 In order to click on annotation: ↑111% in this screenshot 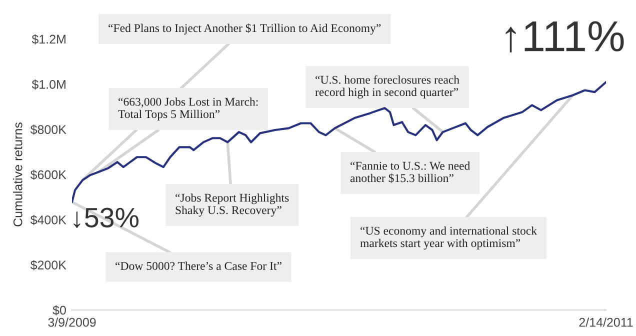, I will do `click(565, 36)`.